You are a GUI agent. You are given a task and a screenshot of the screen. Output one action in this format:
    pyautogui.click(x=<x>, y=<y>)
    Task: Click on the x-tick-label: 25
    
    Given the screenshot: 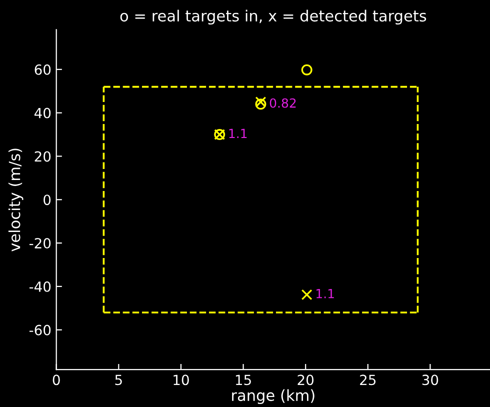 What is the action you would take?
    pyautogui.click(x=368, y=380)
    